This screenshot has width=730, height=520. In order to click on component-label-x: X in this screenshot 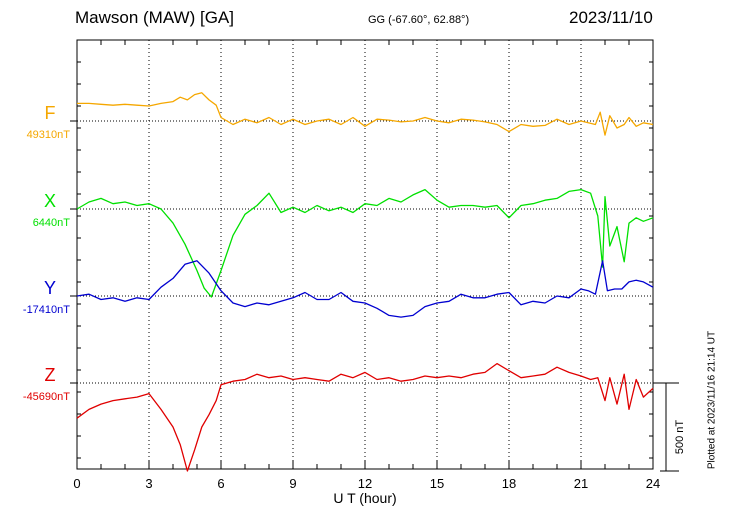, I will do `click(50, 201)`.